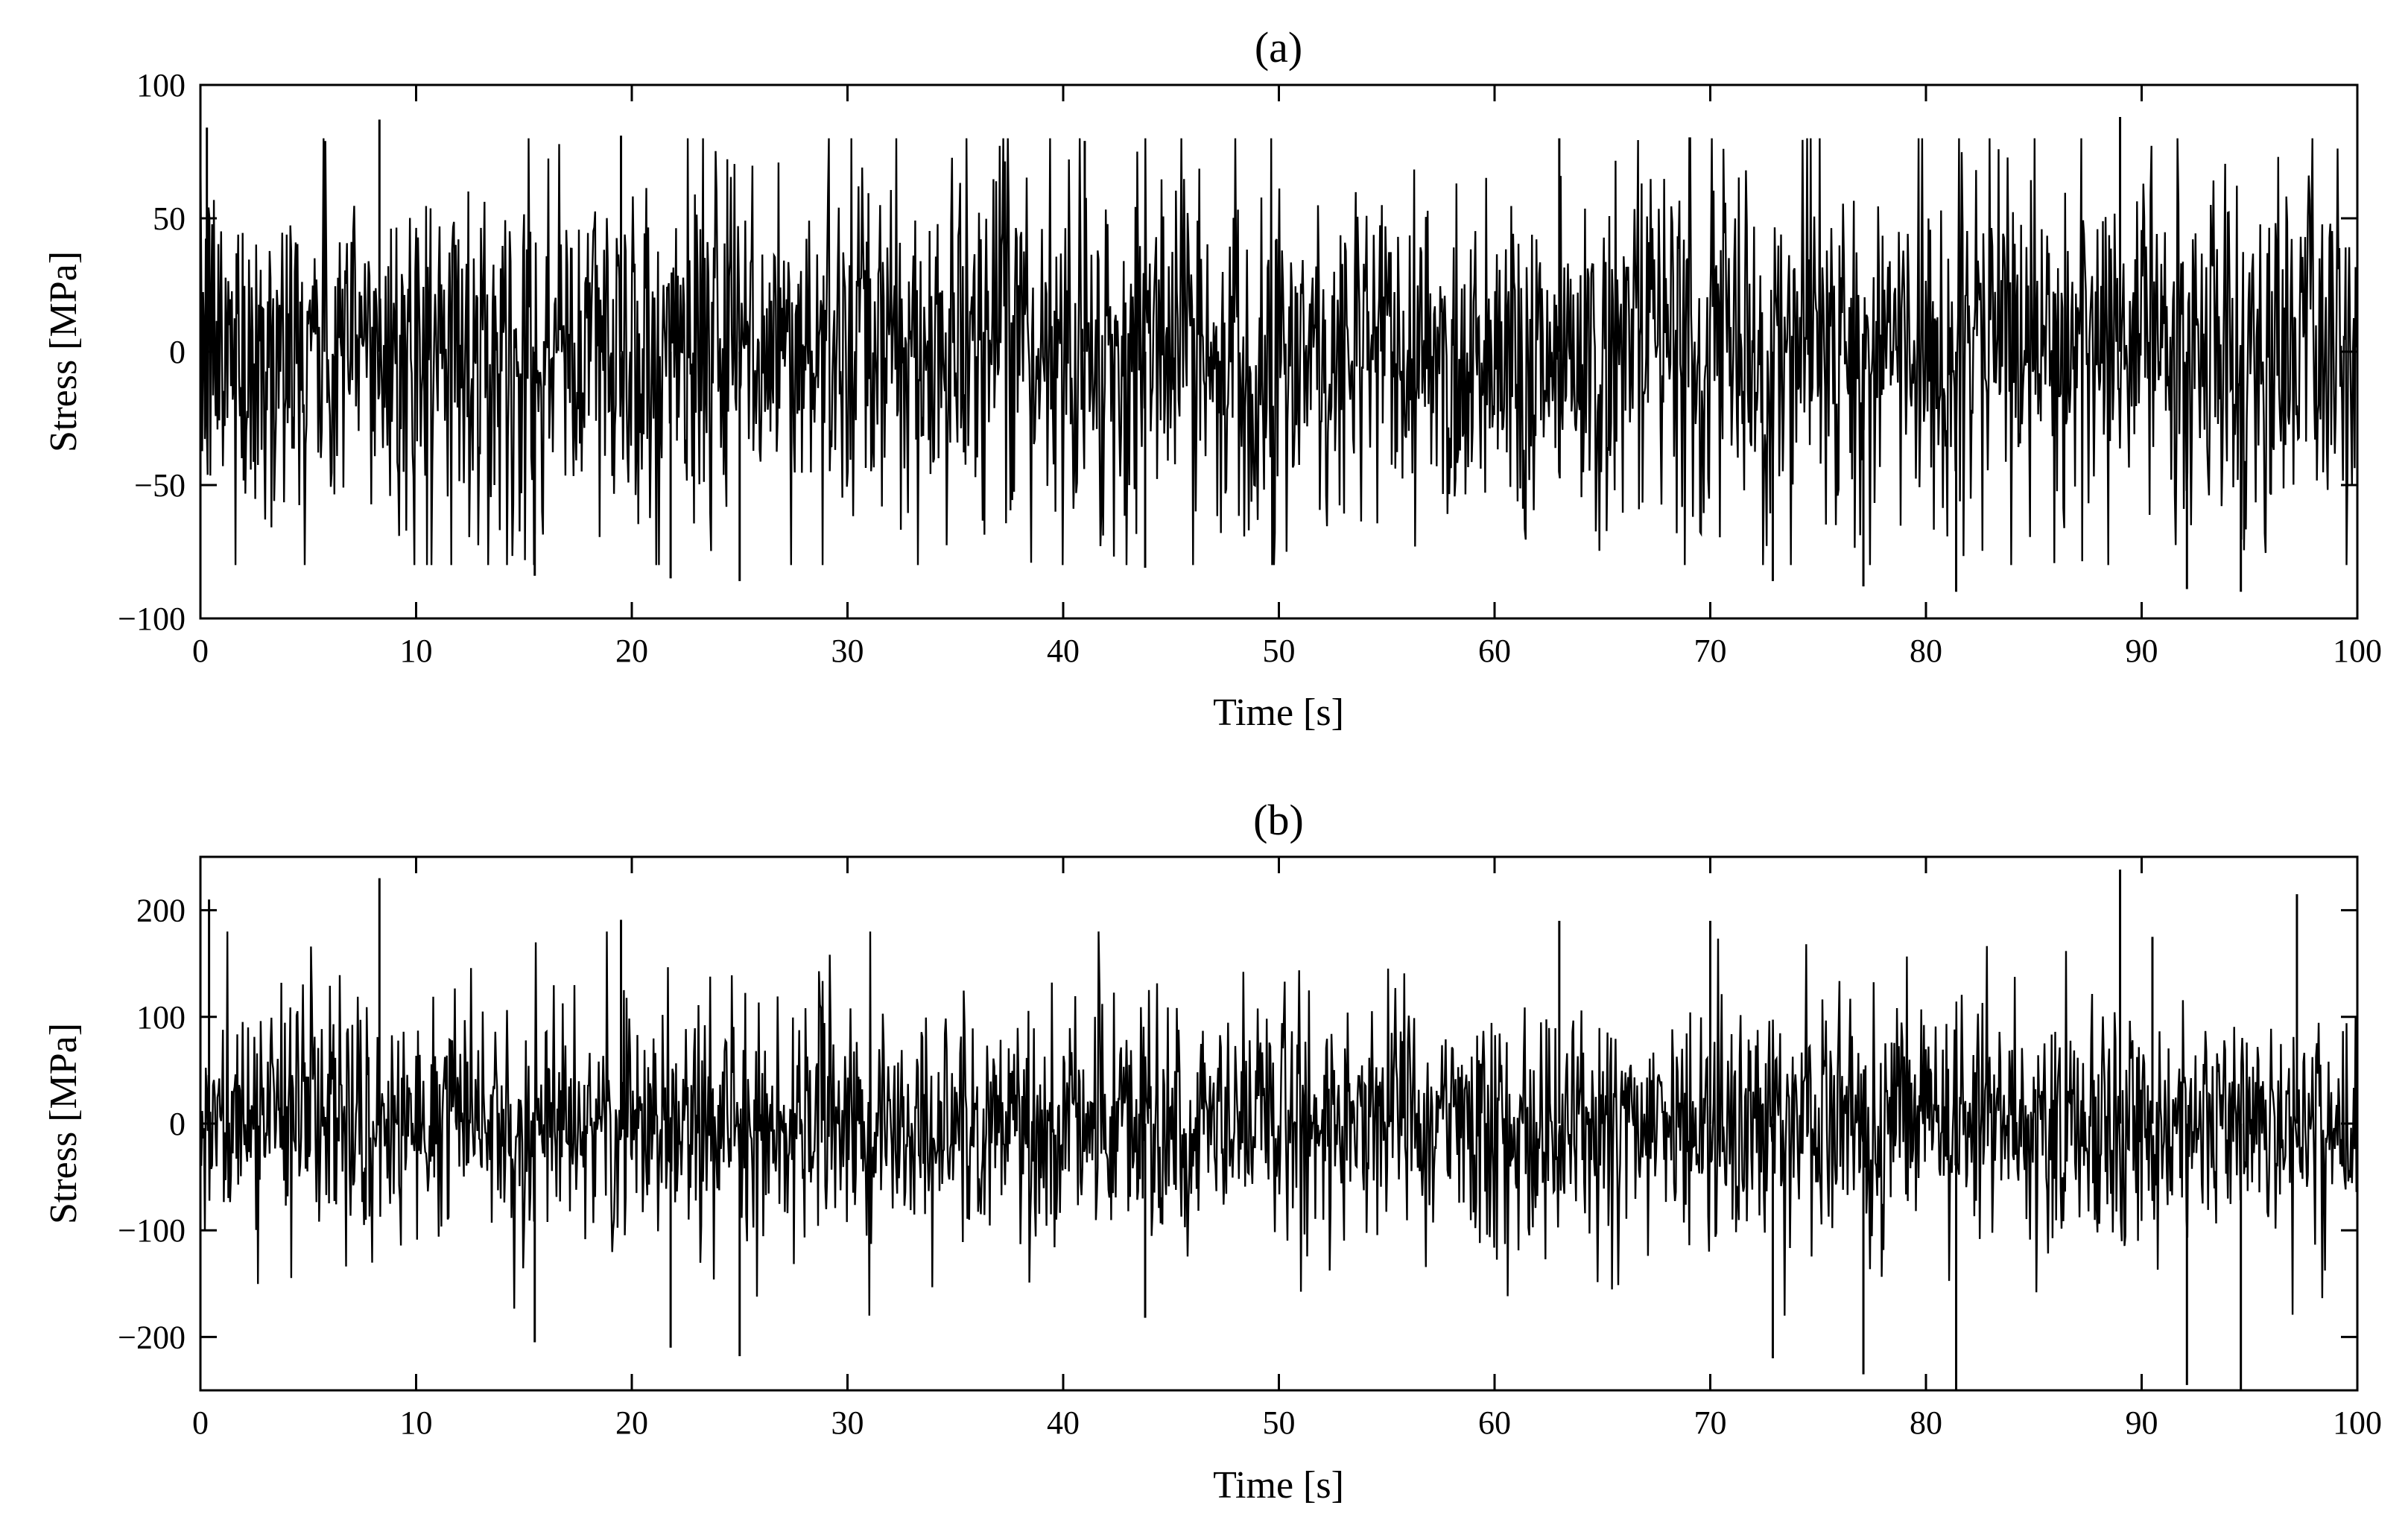 This screenshot has width=2408, height=1517. I want to click on panel-b-y-tick-label-4: 200, so click(161, 911).